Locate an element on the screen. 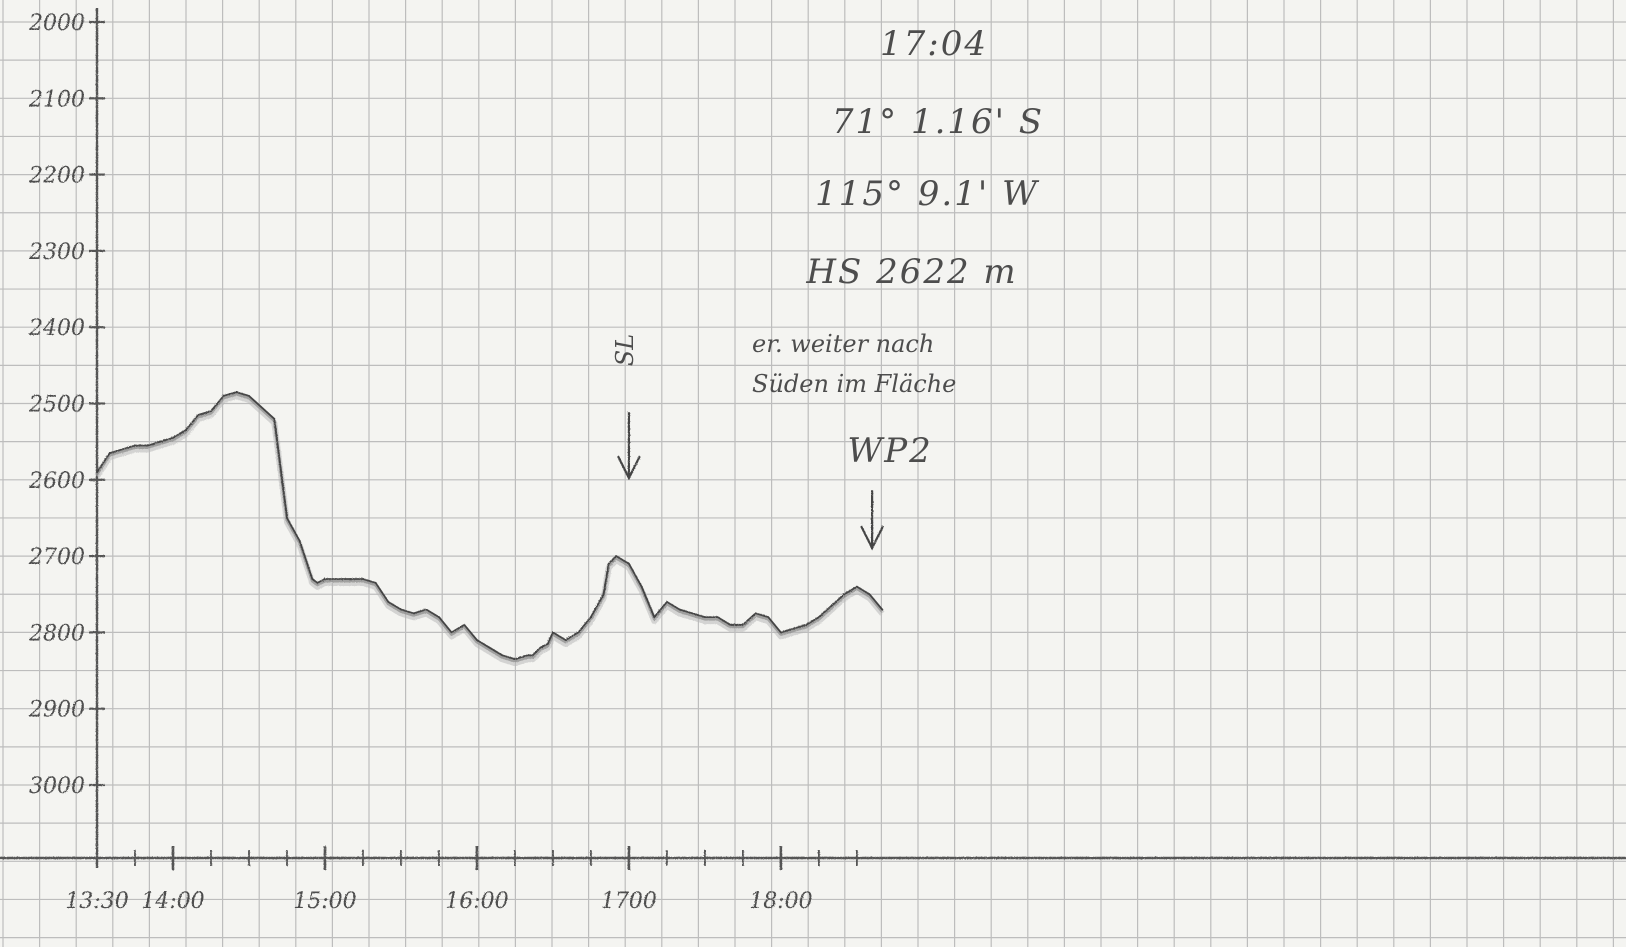 The image size is (1626, 947). annotation-latitude: 71° 1.16' S is located at coordinates (938, 122).